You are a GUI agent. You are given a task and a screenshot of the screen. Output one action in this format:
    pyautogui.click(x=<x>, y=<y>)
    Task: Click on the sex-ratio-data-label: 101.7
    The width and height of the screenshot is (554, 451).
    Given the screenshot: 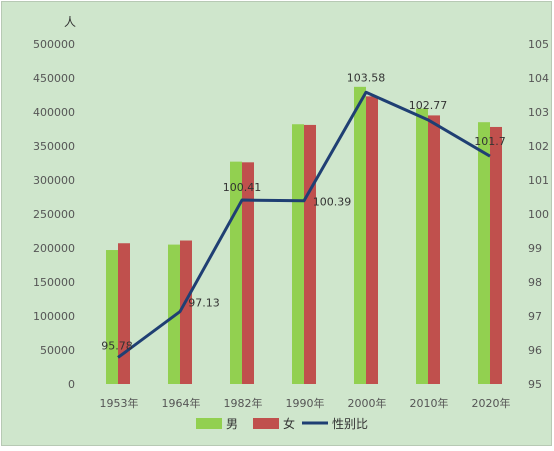 What is the action you would take?
    pyautogui.click(x=490, y=141)
    